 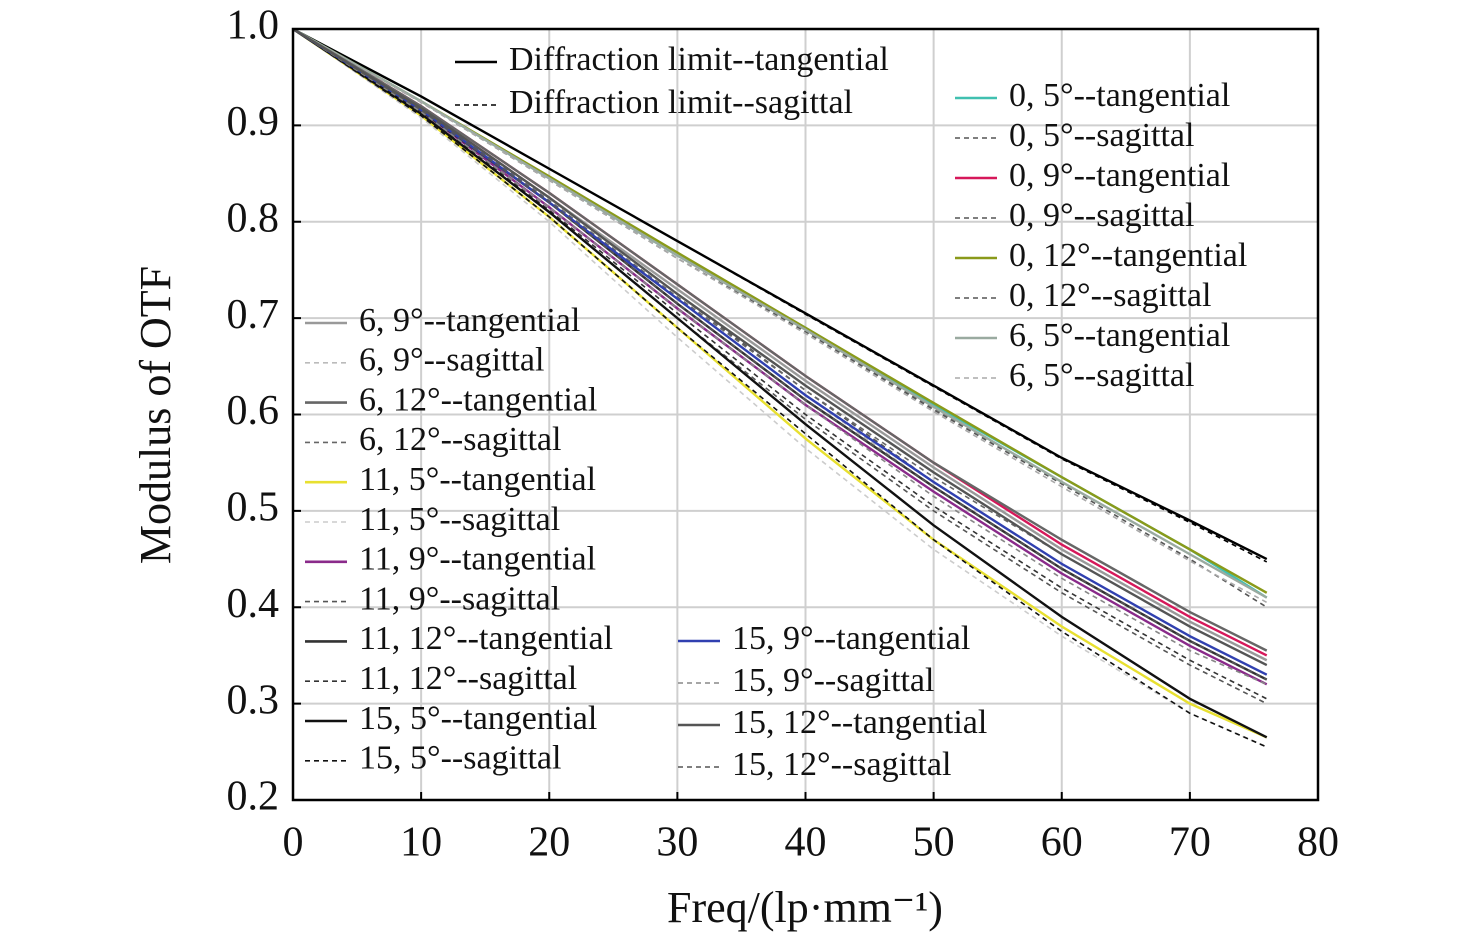 What do you see at coordinates (549, 843) in the screenshot?
I see `x-tick-label: 20` at bounding box center [549, 843].